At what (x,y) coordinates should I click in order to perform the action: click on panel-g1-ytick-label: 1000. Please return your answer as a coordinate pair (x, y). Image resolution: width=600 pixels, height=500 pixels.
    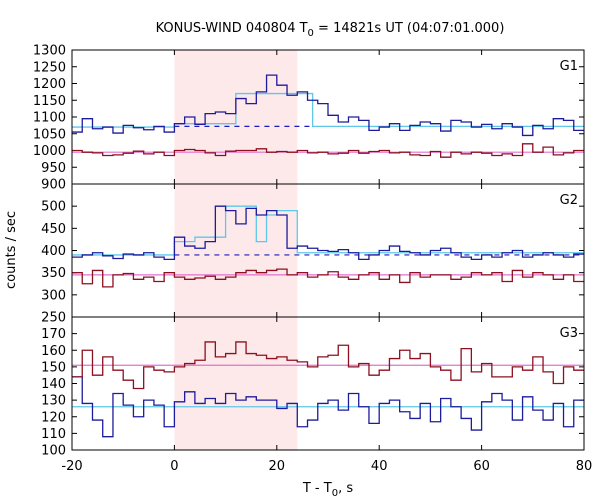
    Looking at the image, I should click on (49, 151).